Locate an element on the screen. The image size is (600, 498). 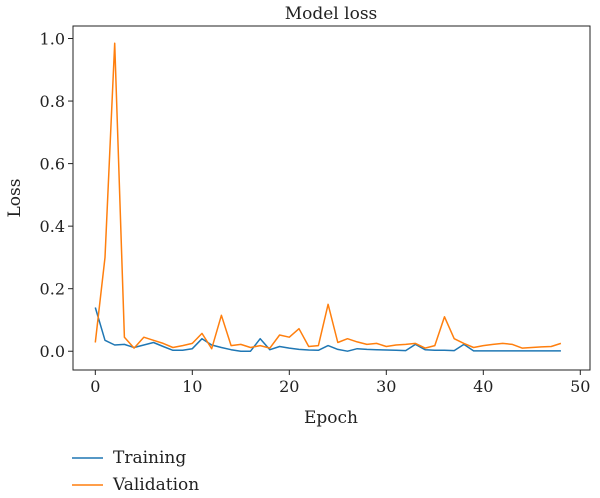
x-tick-label: 10 is located at coordinates (192, 386).